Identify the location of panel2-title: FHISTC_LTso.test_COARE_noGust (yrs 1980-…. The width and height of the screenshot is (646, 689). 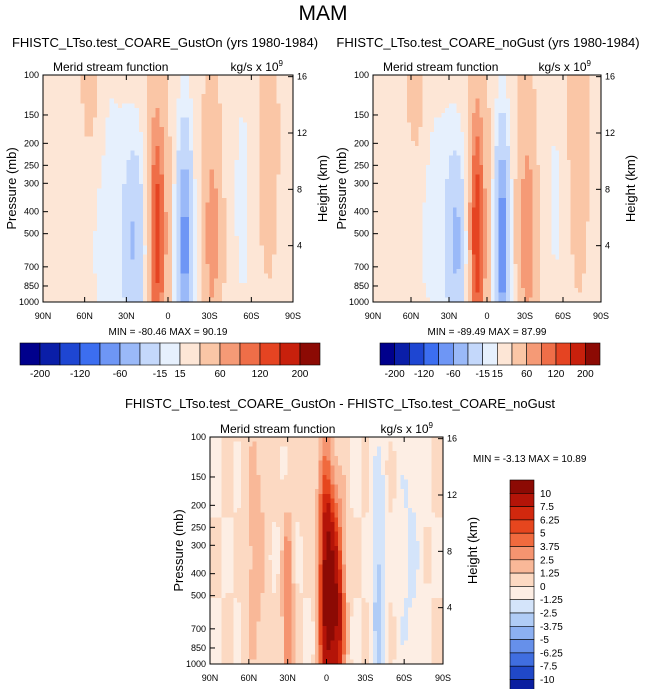
(488, 42).